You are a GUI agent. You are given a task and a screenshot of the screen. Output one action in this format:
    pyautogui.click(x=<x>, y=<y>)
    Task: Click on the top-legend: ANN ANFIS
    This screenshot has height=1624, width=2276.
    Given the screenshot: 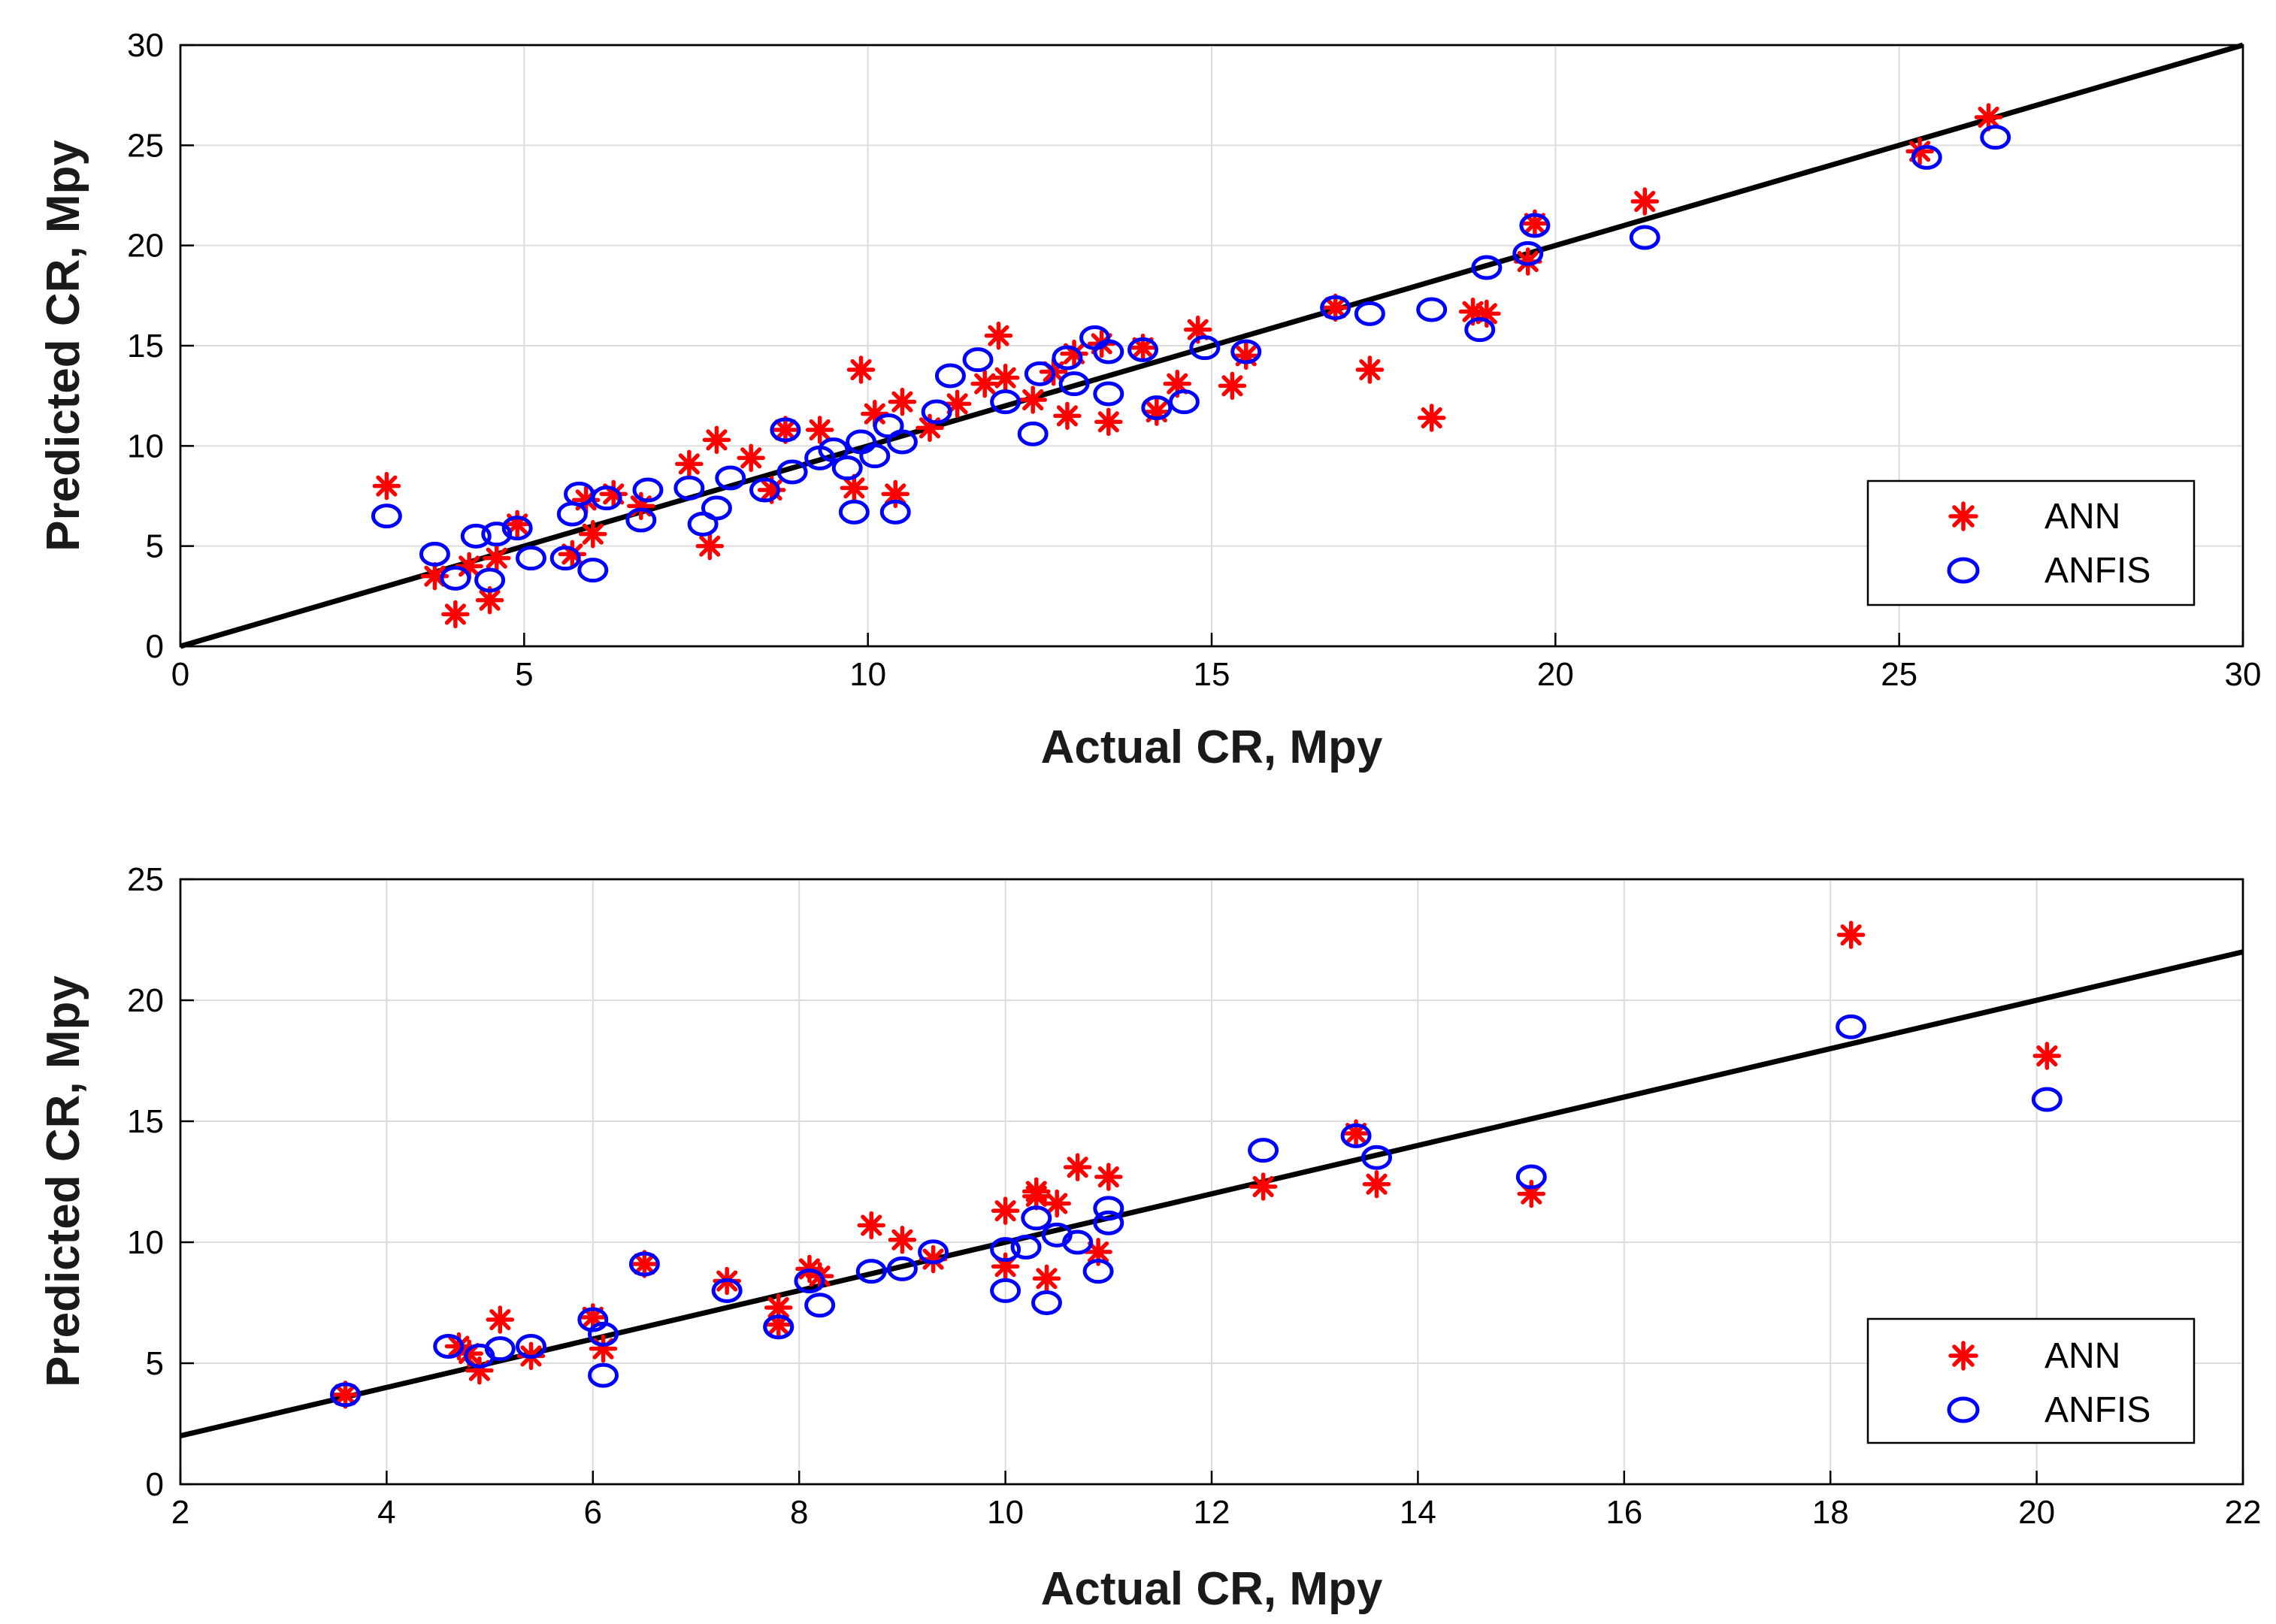 What is the action you would take?
    pyautogui.click(x=2031, y=542)
    